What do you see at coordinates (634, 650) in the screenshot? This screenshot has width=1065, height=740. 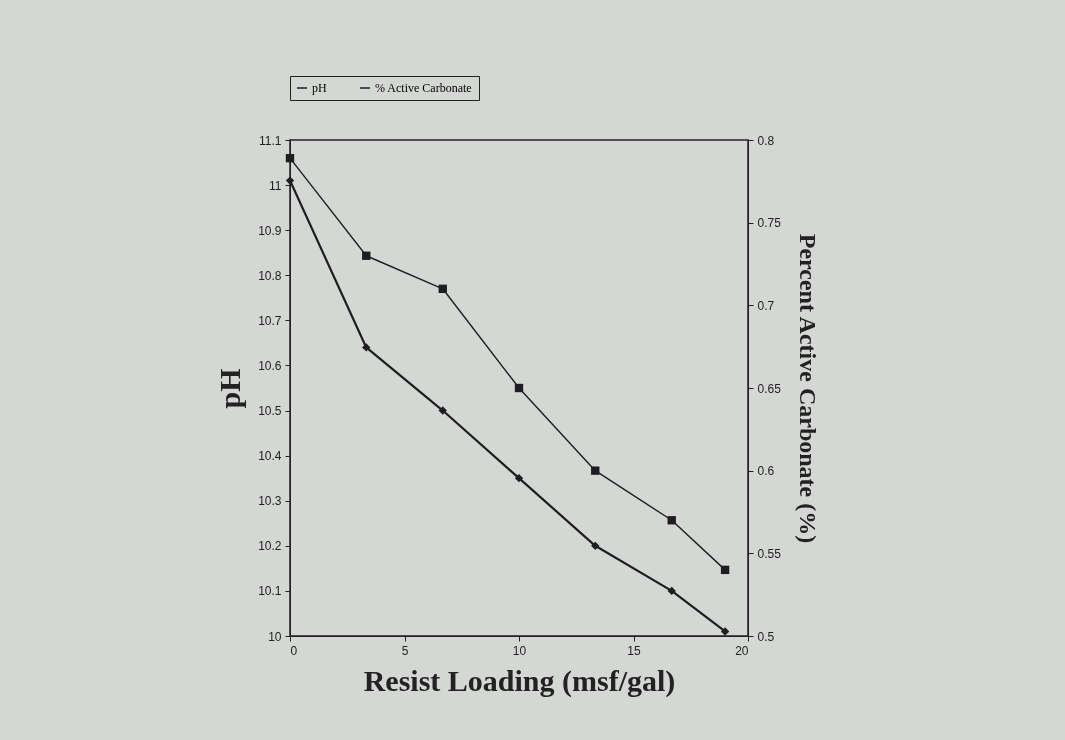 I see `x-tick-label: 15` at bounding box center [634, 650].